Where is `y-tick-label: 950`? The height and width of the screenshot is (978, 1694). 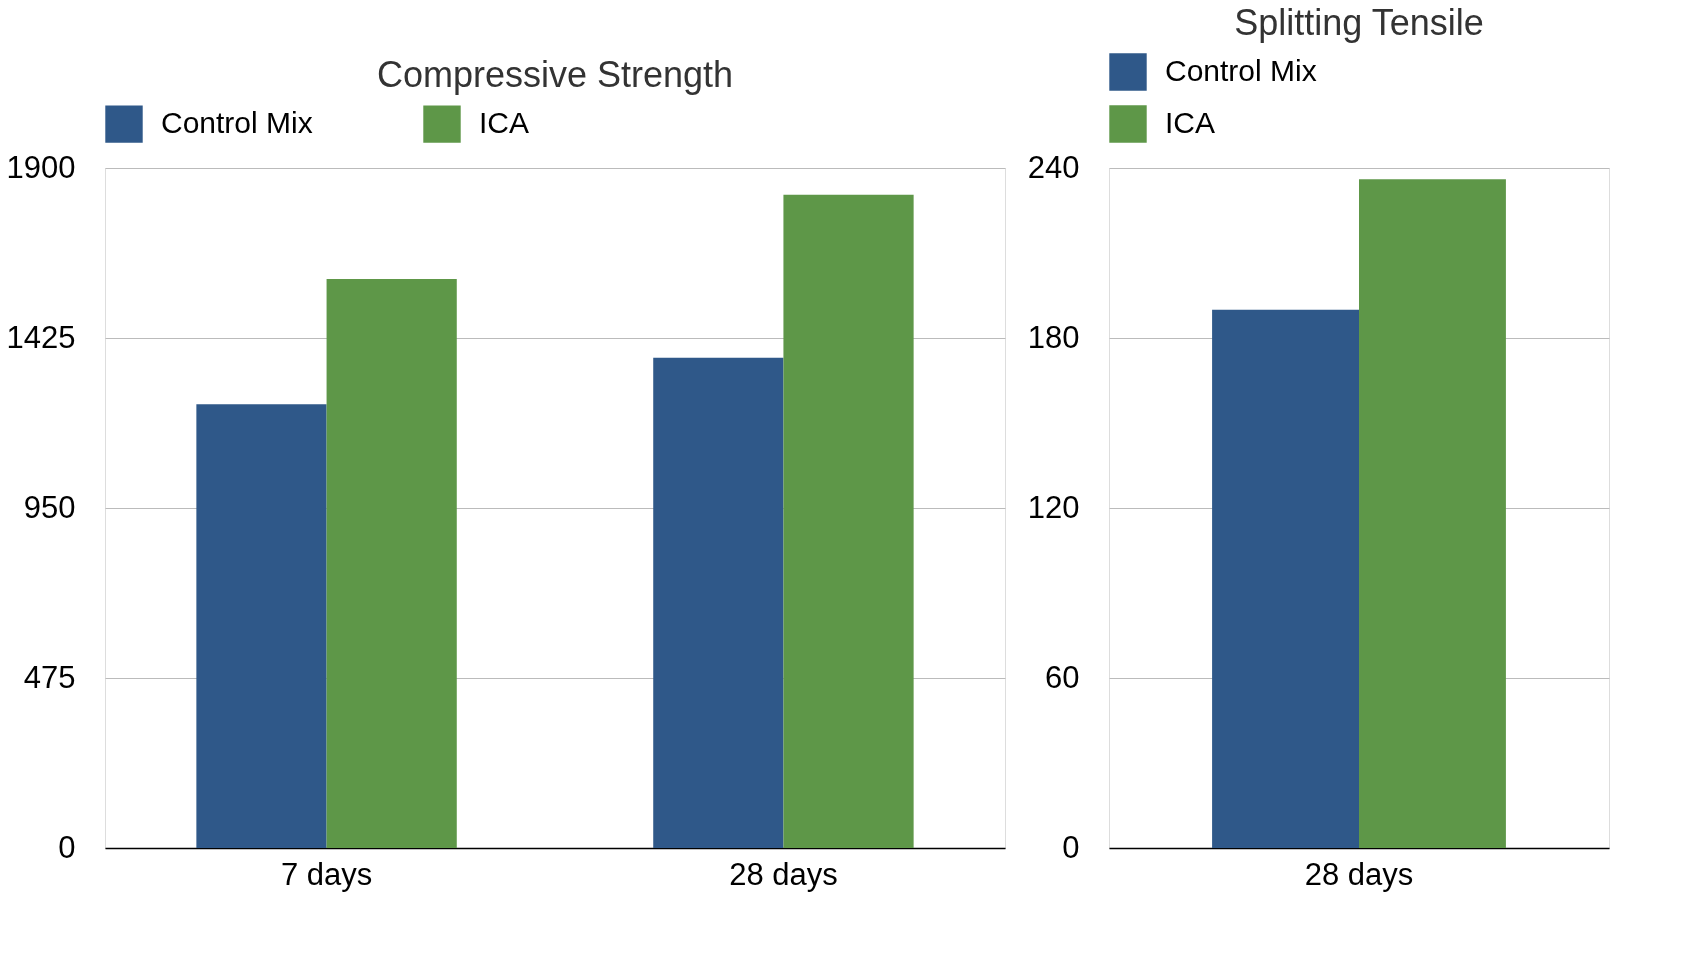
y-tick-label: 950 is located at coordinates (49, 507).